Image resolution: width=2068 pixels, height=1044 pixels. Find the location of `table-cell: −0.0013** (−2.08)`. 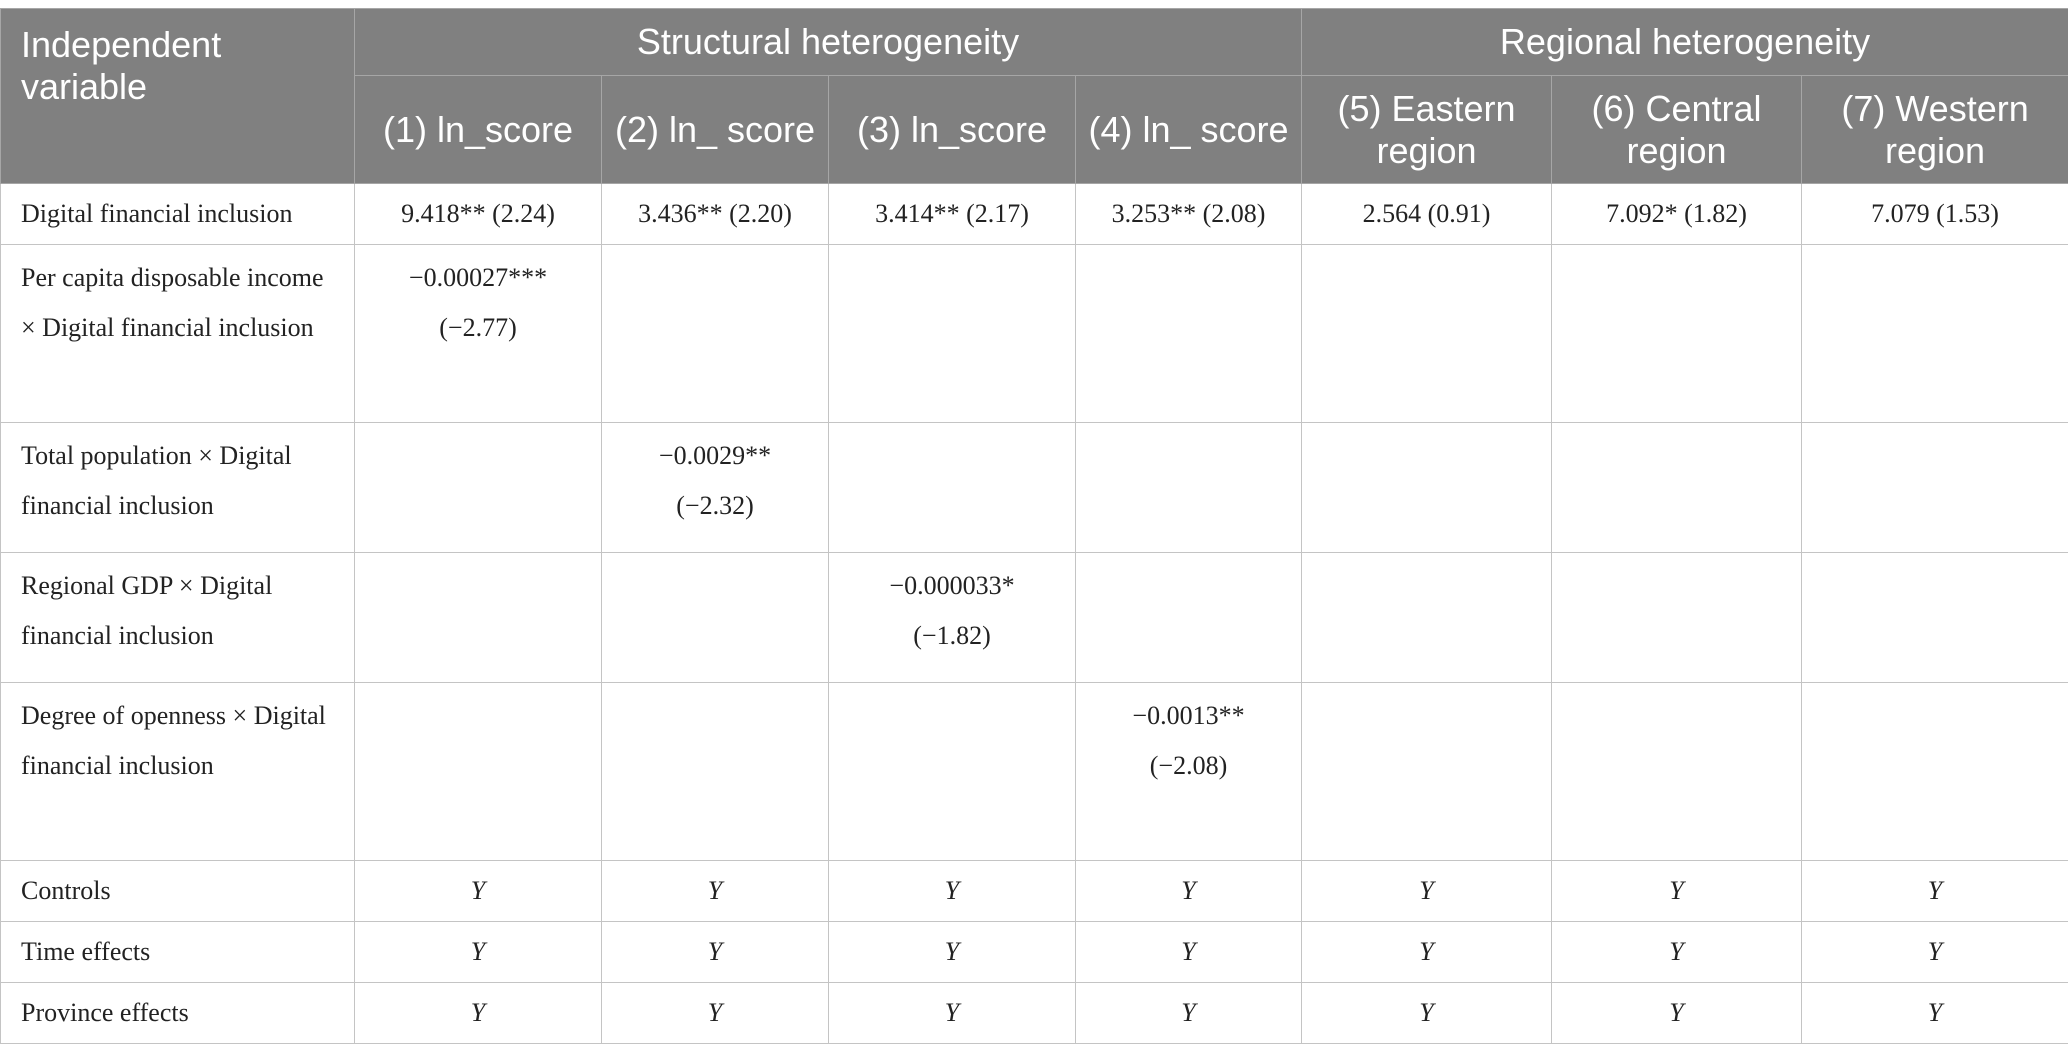

table-cell: −0.0013** (−2.08) is located at coordinates (1189, 772).